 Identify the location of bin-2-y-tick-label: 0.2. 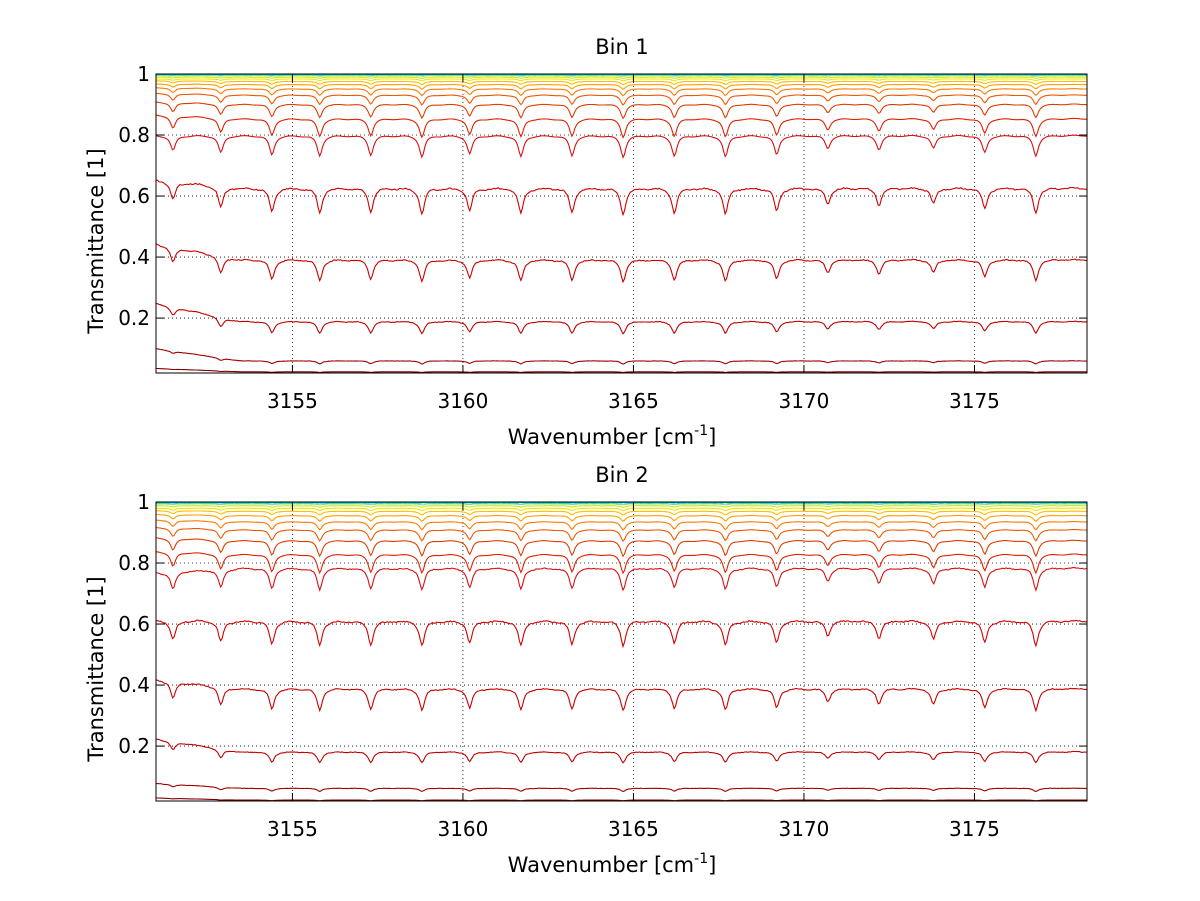
(134, 746).